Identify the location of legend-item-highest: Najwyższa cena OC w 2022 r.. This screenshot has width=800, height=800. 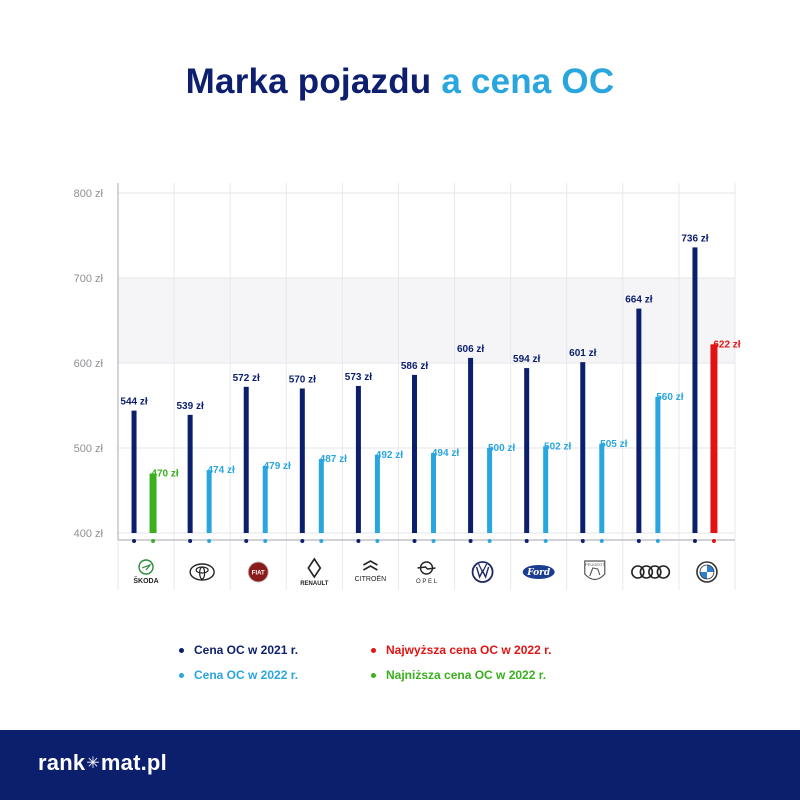
(461, 650).